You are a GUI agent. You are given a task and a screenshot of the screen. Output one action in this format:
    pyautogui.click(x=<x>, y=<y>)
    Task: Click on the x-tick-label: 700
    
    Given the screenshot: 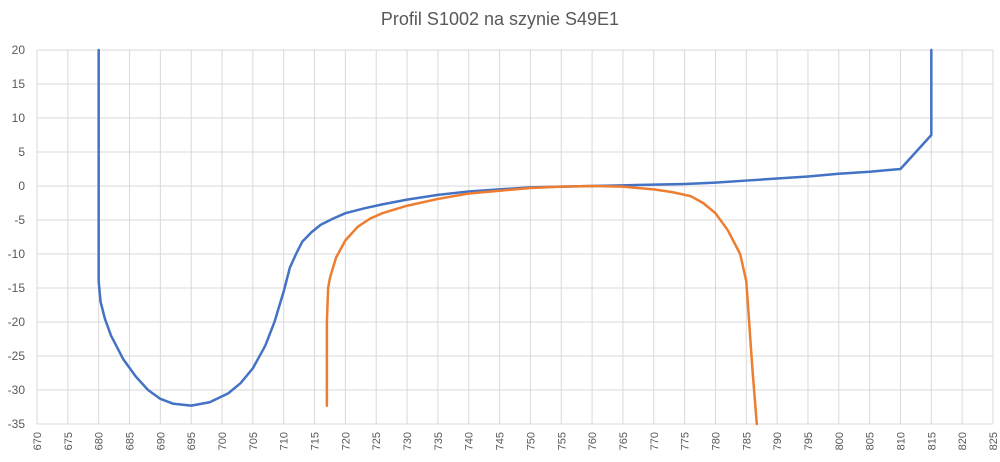 What is the action you would take?
    pyautogui.click(x=223, y=441)
    